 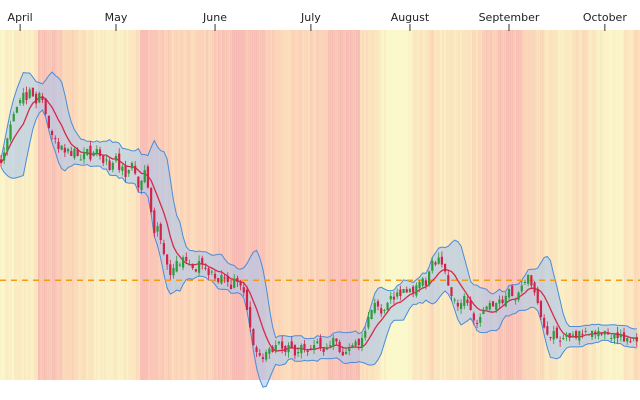 I want to click on month-label-october: October, so click(x=605, y=17).